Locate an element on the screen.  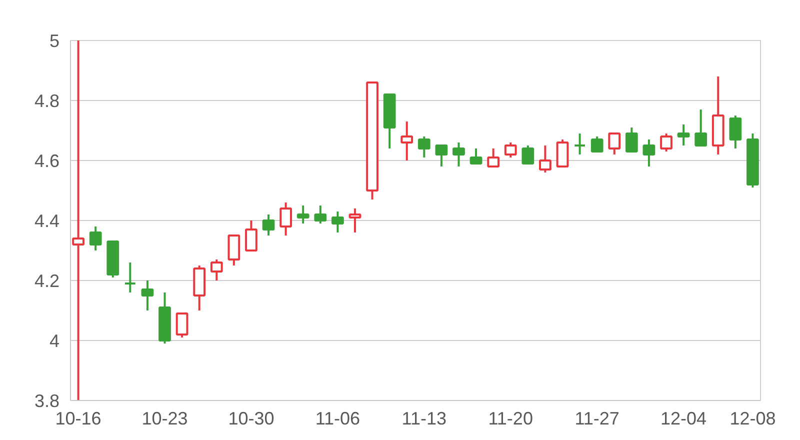
x-tick-label: 12-08 is located at coordinates (753, 418).